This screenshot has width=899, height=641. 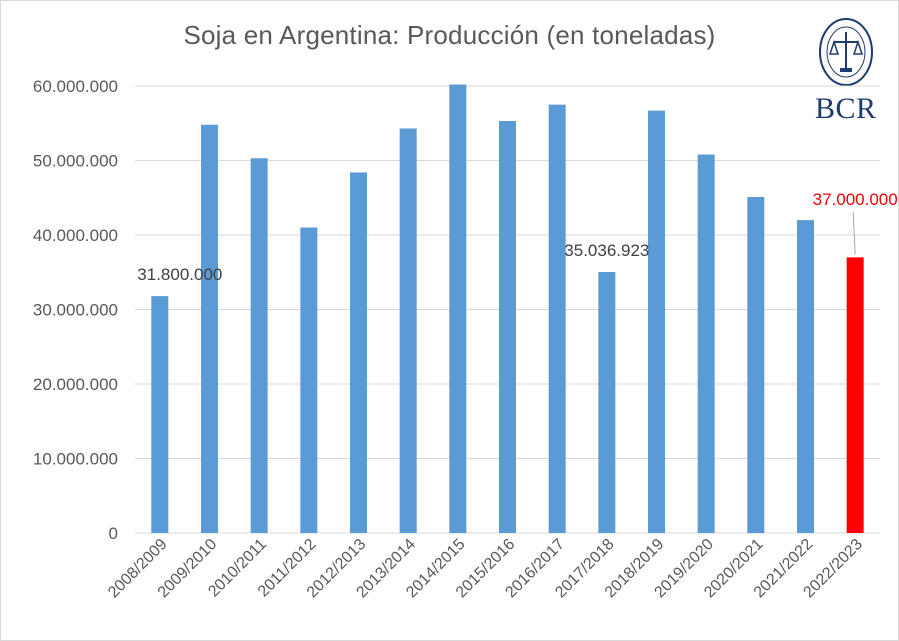 What do you see at coordinates (854, 233) in the screenshot?
I see `data-label-leader-line` at bounding box center [854, 233].